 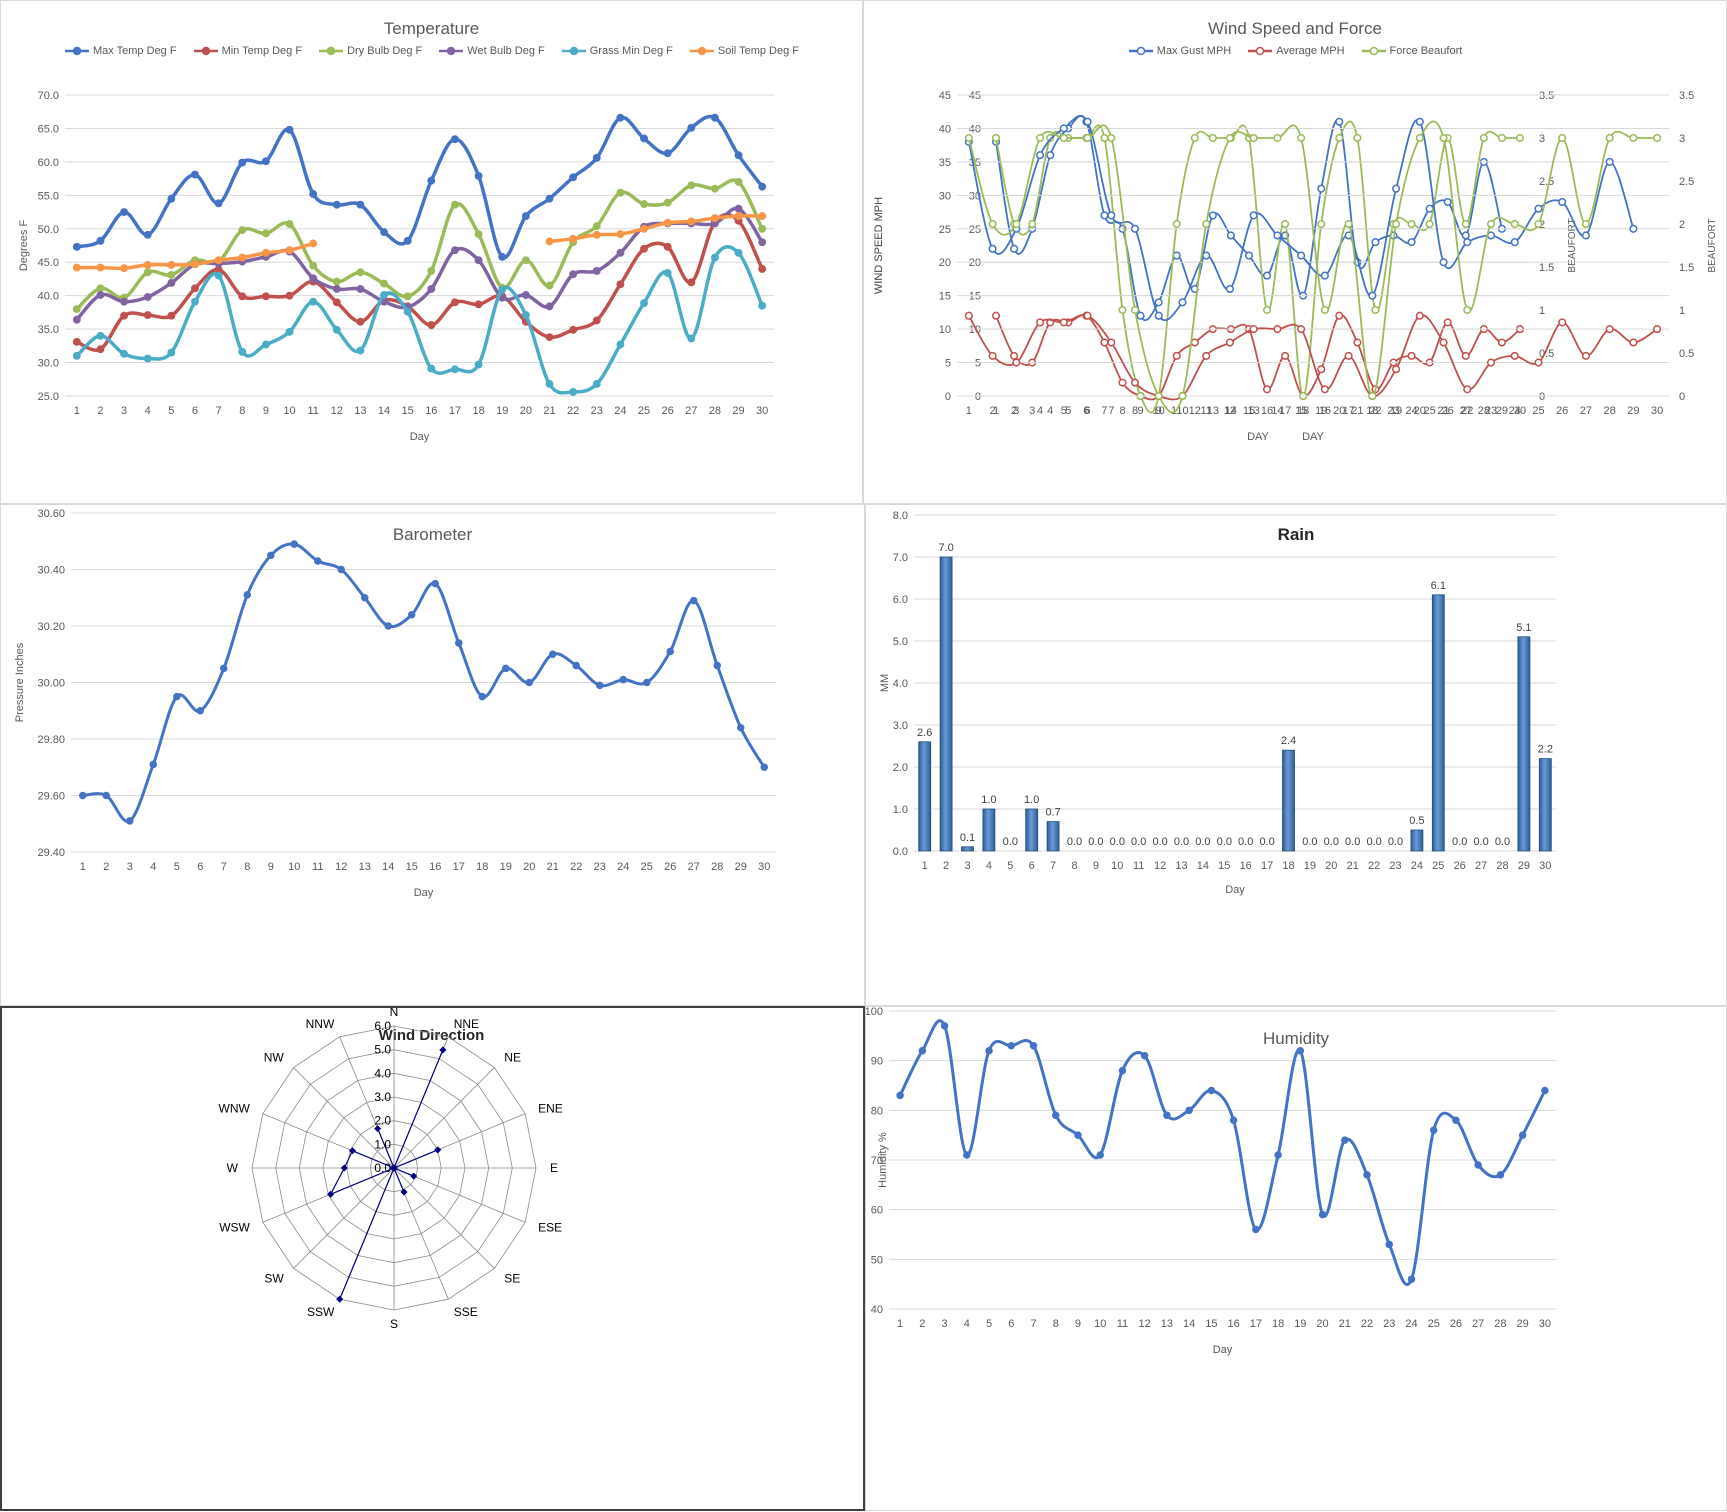 I want to click on y-axis-label: Humidity %, so click(x=883, y=1160).